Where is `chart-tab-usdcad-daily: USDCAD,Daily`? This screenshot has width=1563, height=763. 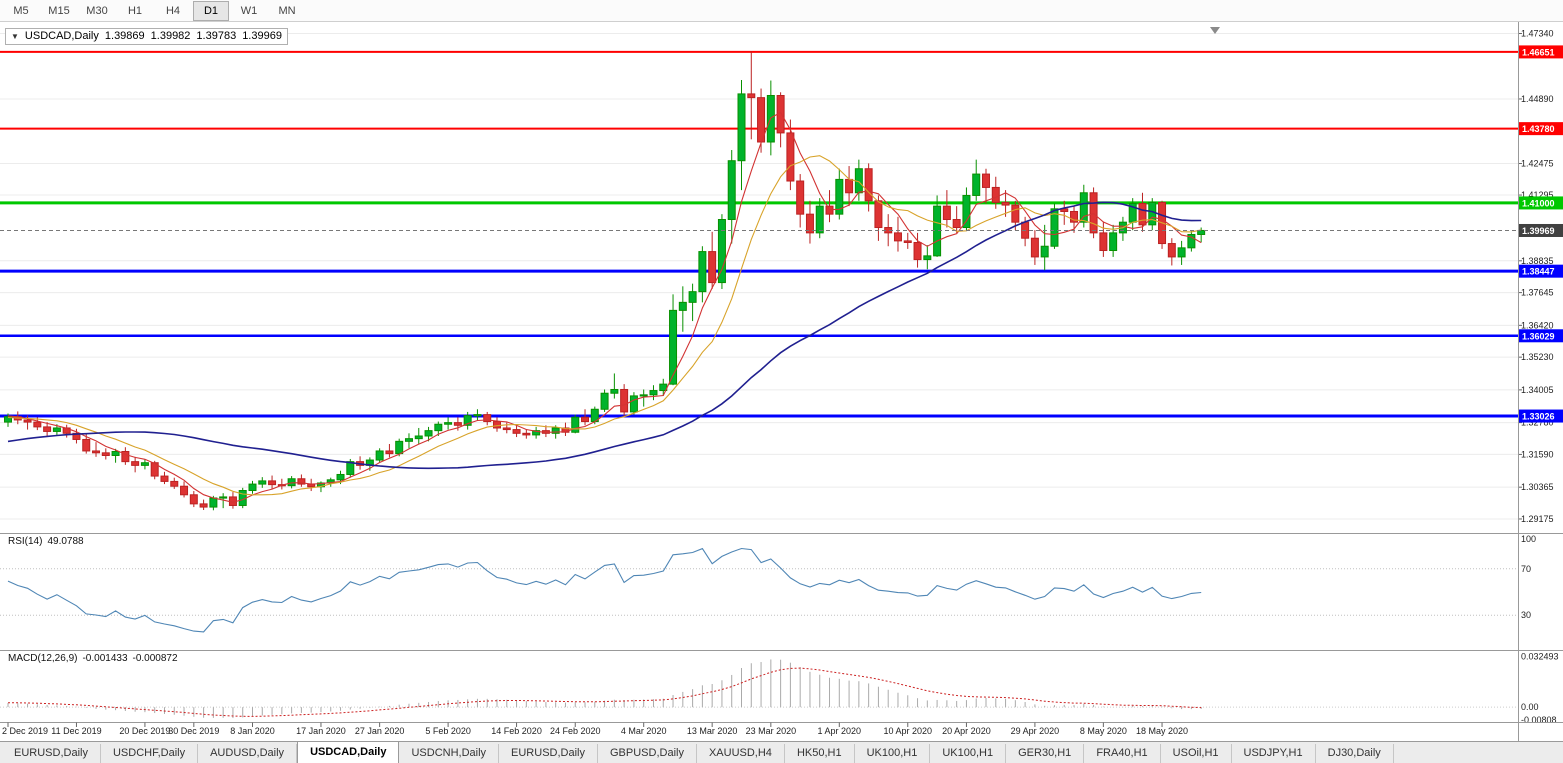
chart-tab-usdcad-daily: USDCAD,Daily is located at coordinates (348, 752).